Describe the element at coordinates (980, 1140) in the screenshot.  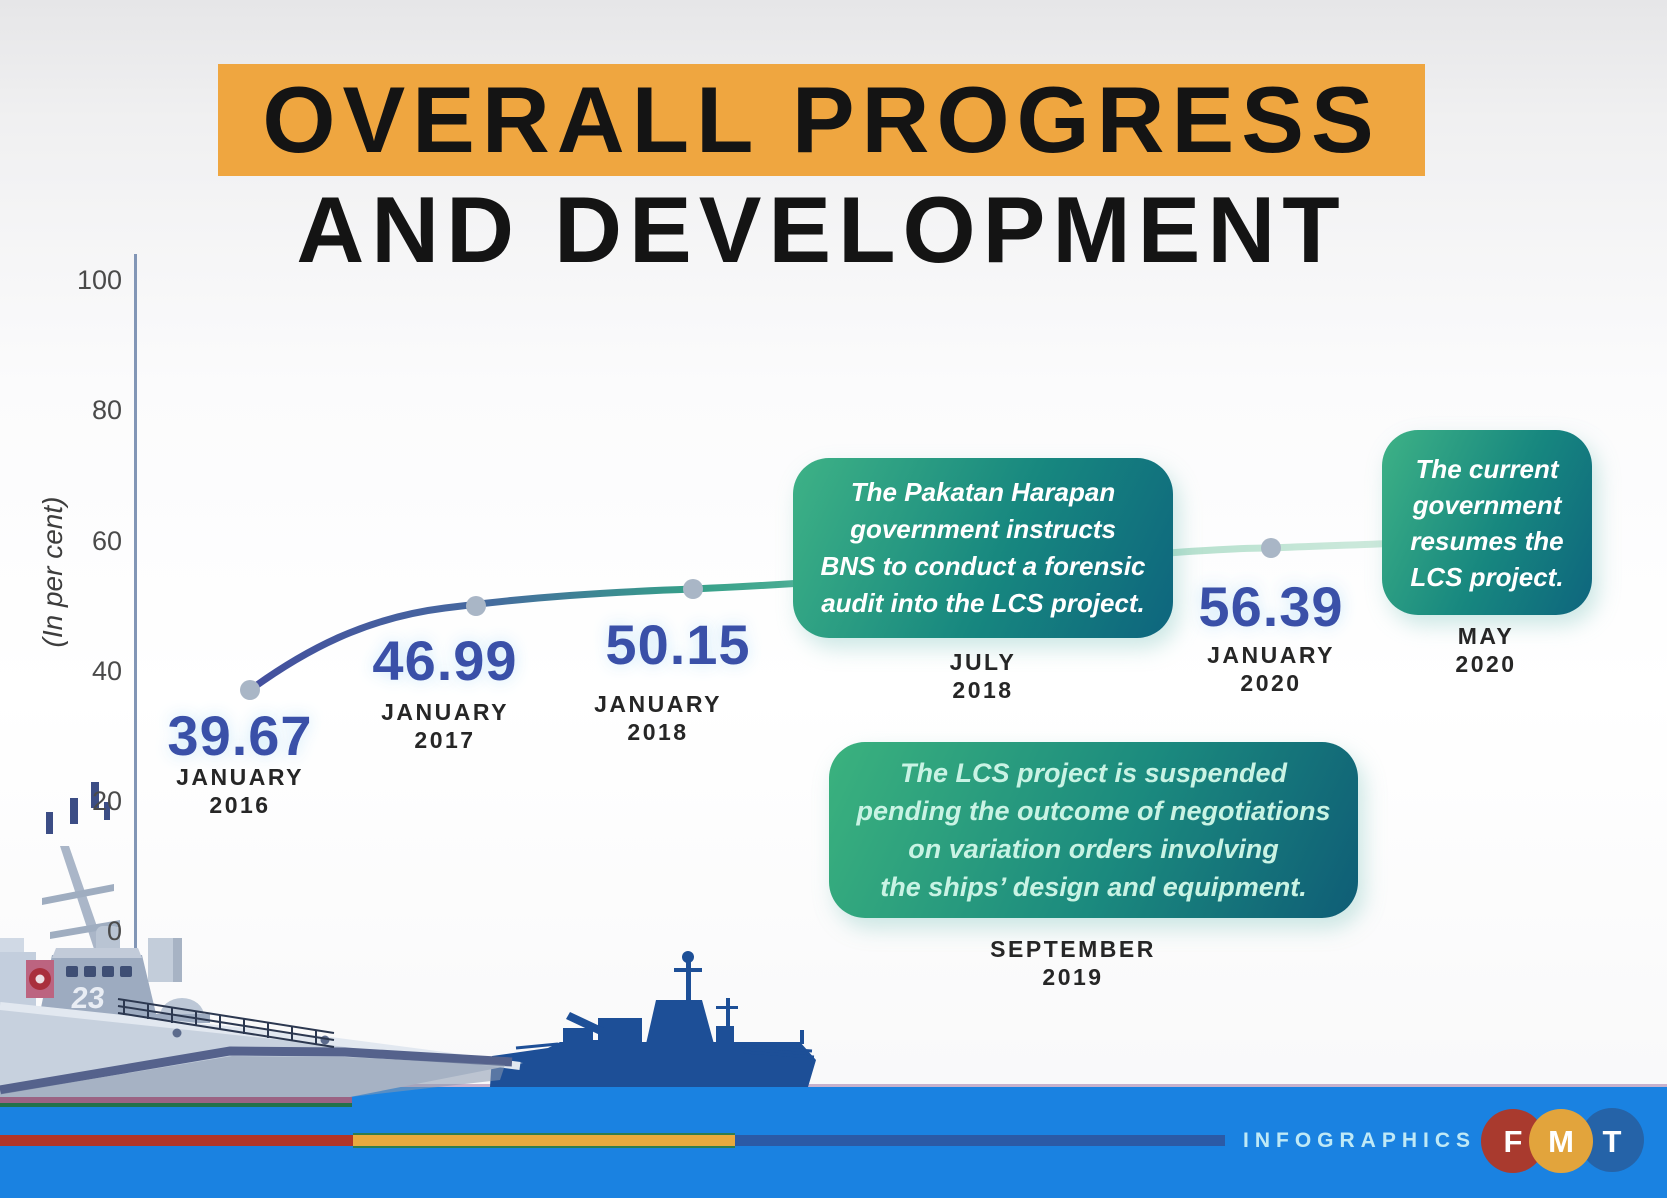
I see `stripe-blue` at that location.